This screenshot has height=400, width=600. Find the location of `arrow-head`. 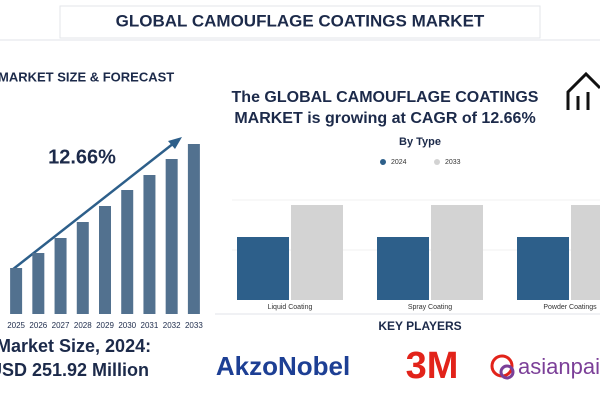

arrow-head is located at coordinates (175, 143).